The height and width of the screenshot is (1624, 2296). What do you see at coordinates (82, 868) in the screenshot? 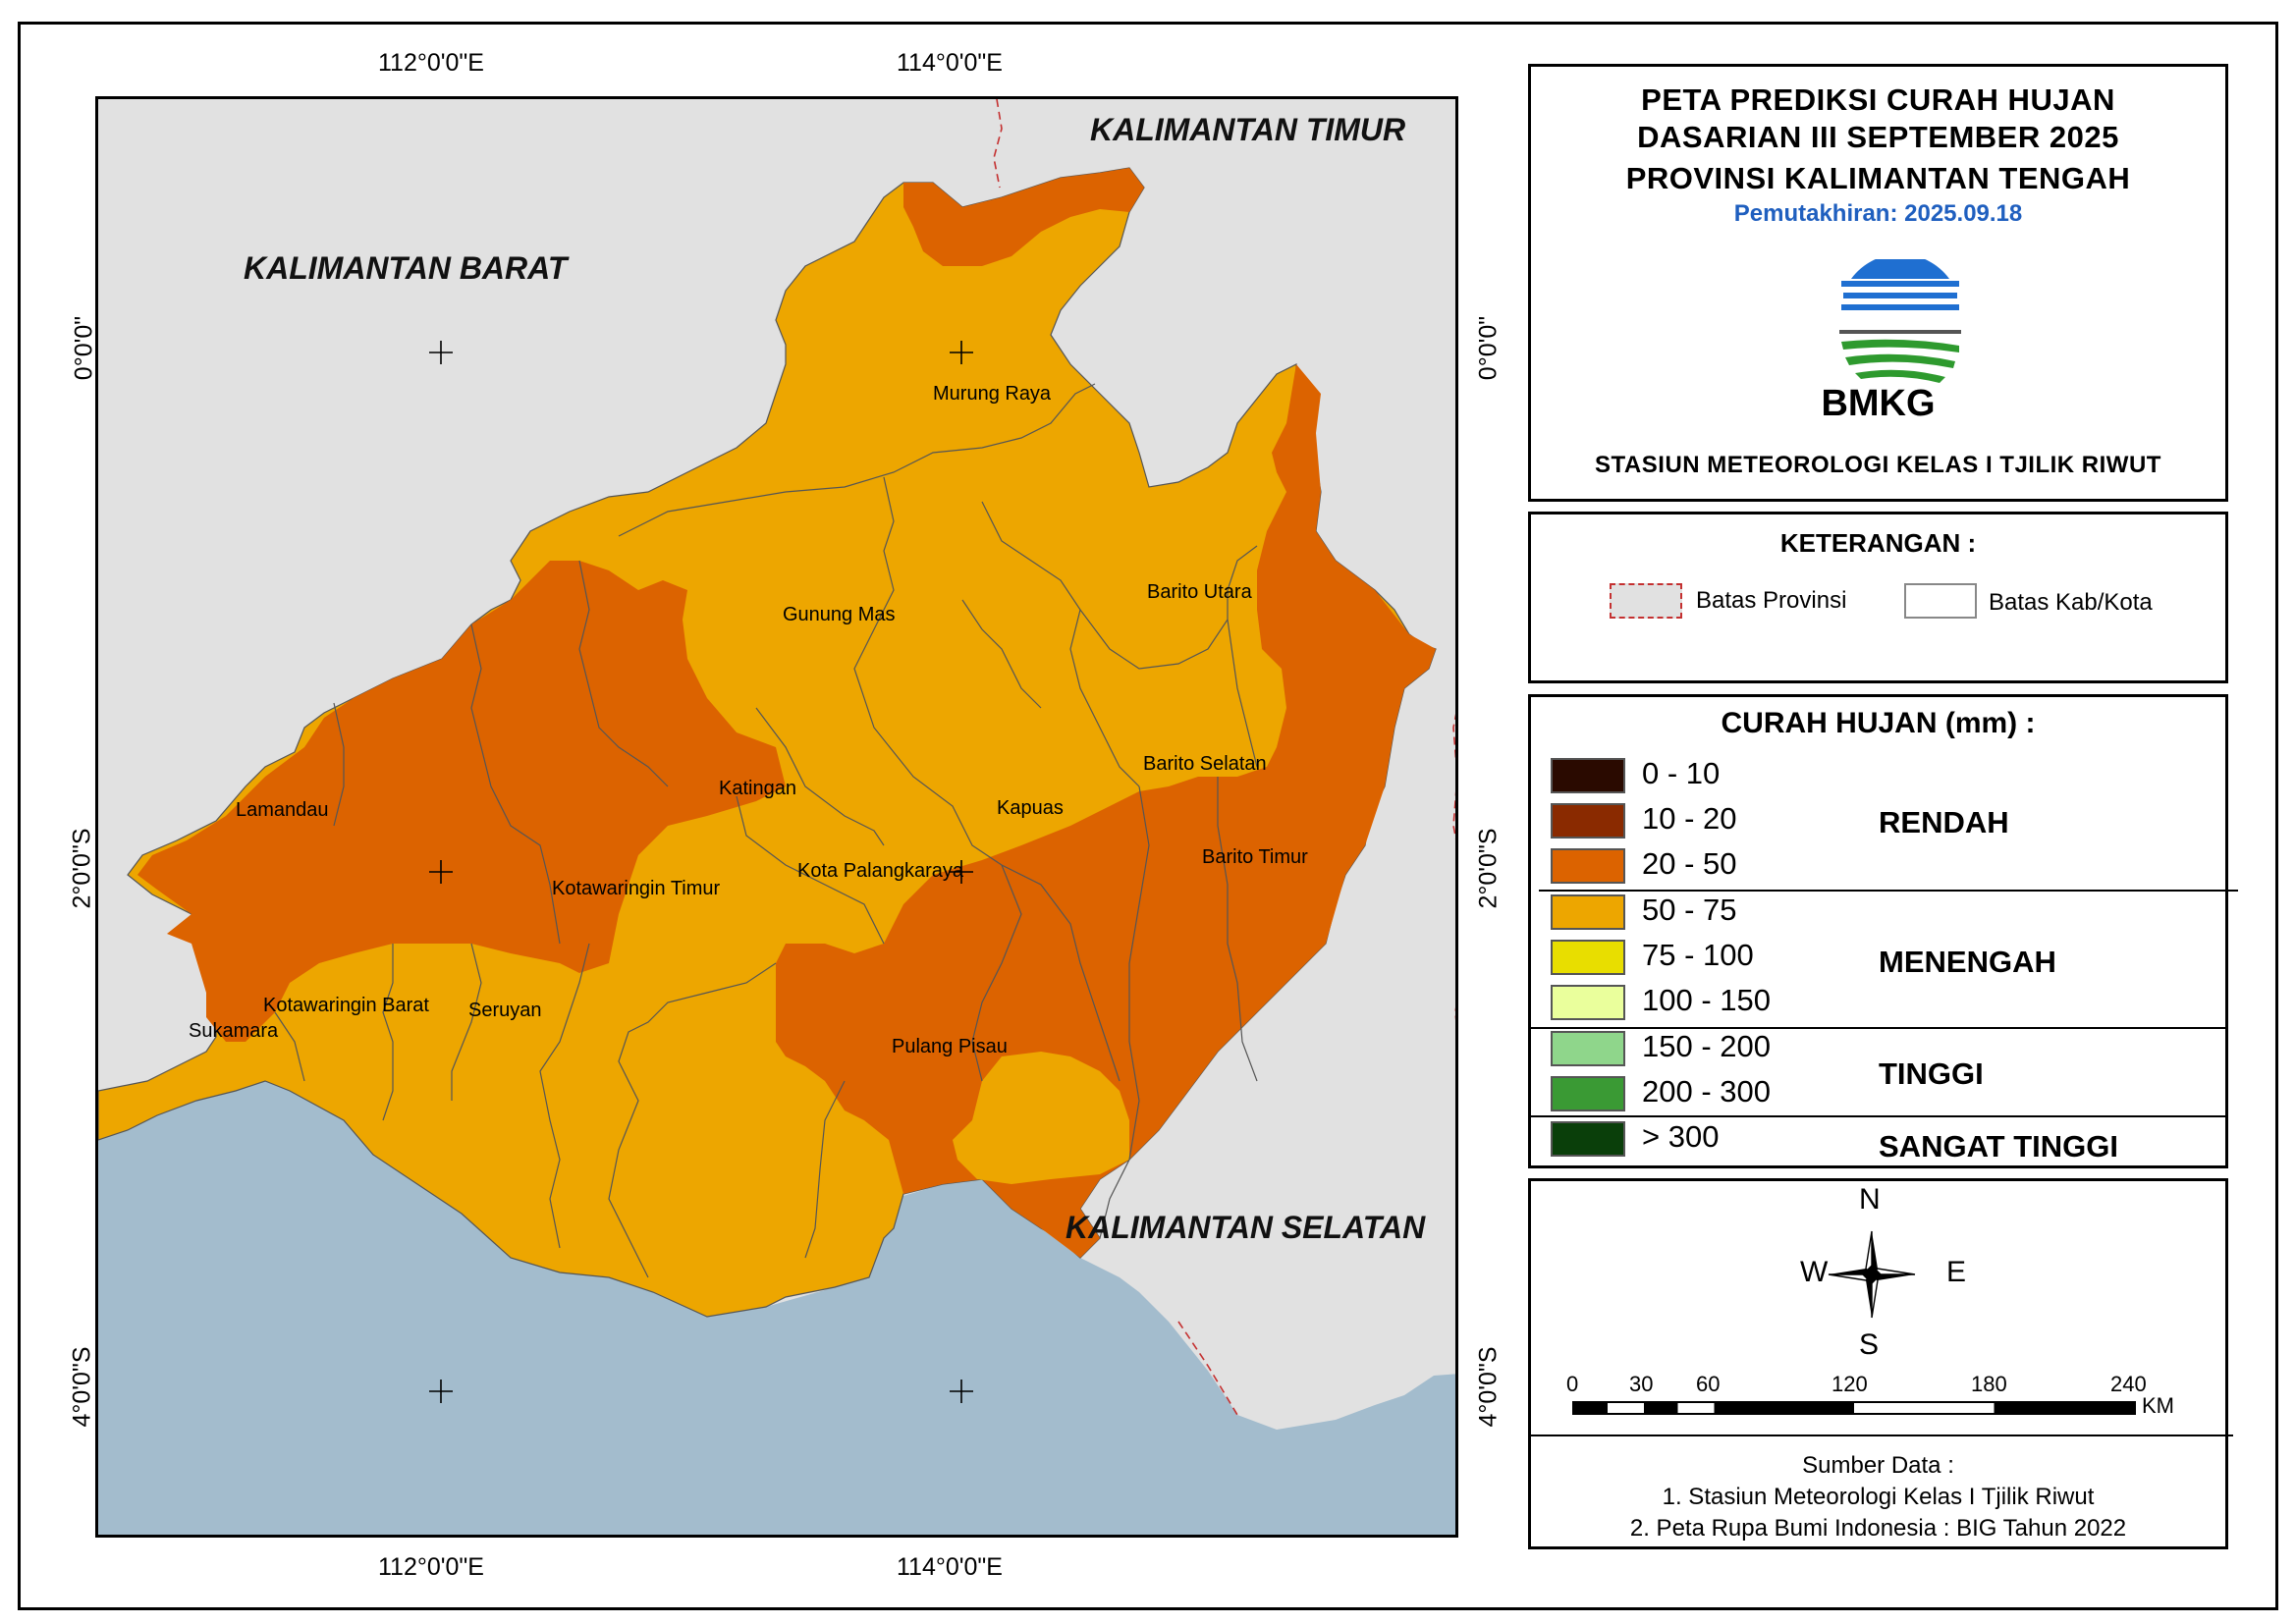
I see `coord-left-2s: 2°0'0"S` at bounding box center [82, 868].